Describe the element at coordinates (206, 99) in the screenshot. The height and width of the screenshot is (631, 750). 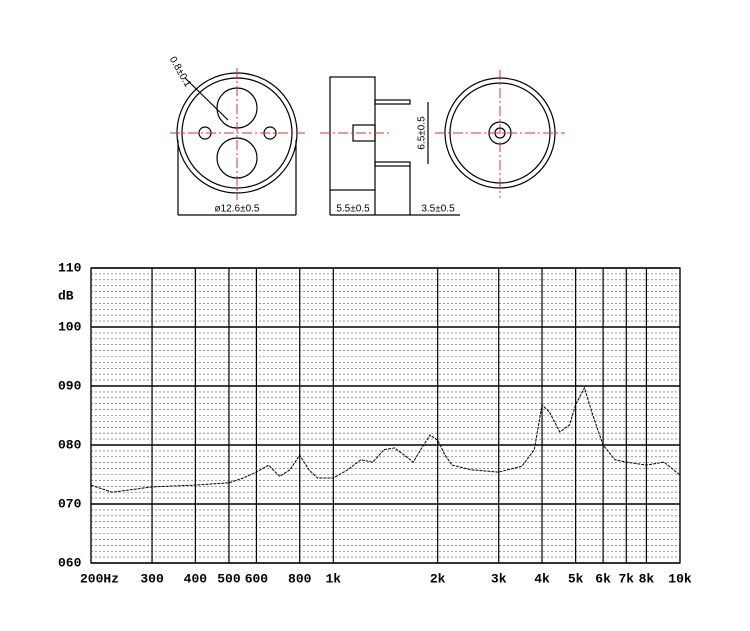
I see `leader` at that location.